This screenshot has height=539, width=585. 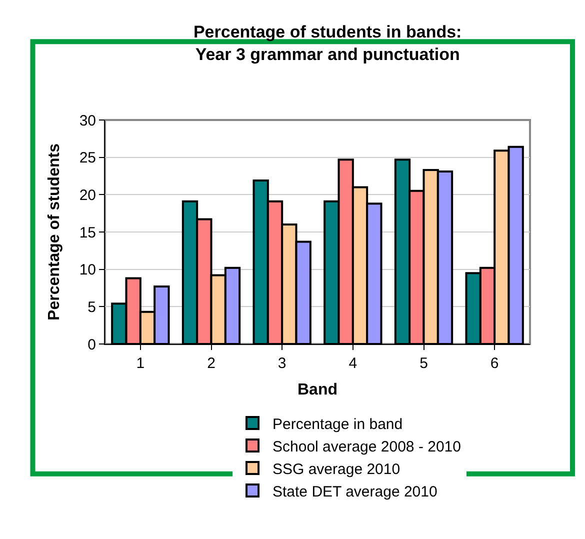 I want to click on x-tick-label: 3, so click(x=282, y=363).